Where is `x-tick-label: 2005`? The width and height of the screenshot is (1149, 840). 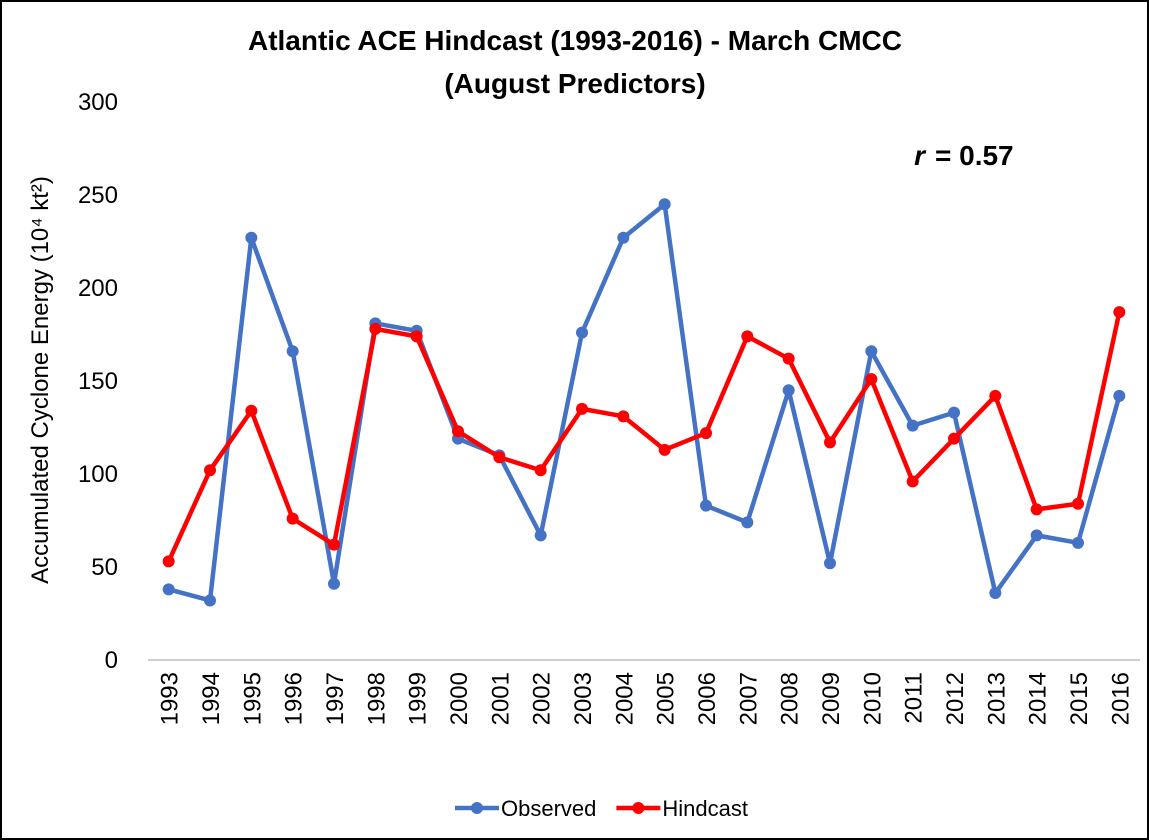
x-tick-label: 2005 is located at coordinates (666, 698).